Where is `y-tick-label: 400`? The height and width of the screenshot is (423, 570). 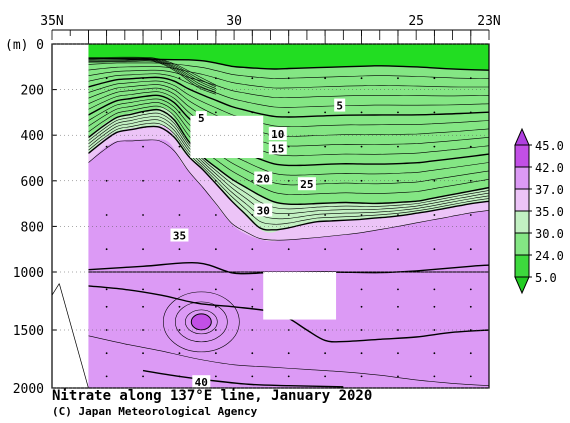 y-tick-label: 400 is located at coordinates (32, 136).